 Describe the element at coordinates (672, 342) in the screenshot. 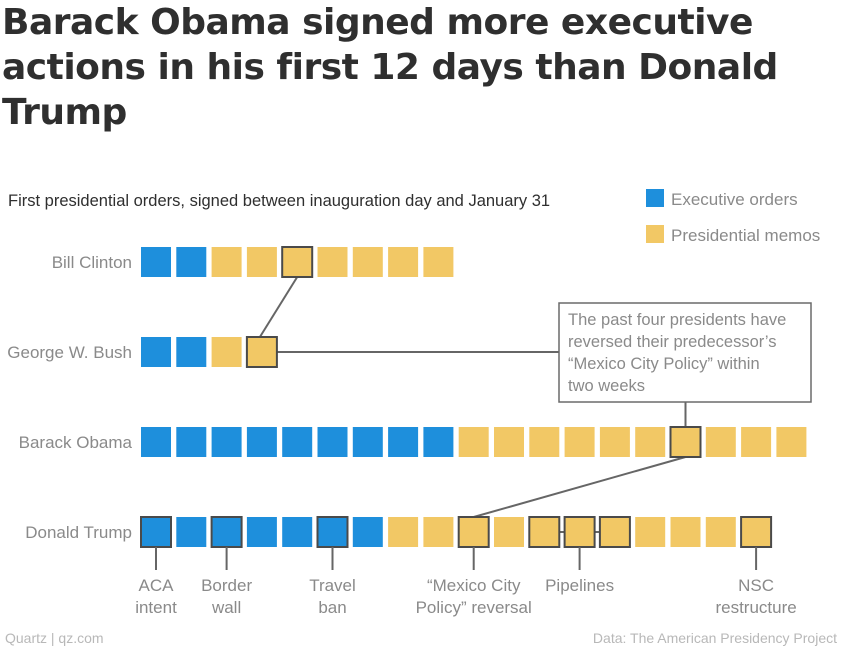

I see `annotation-text: reversed their predecessor’s` at that location.